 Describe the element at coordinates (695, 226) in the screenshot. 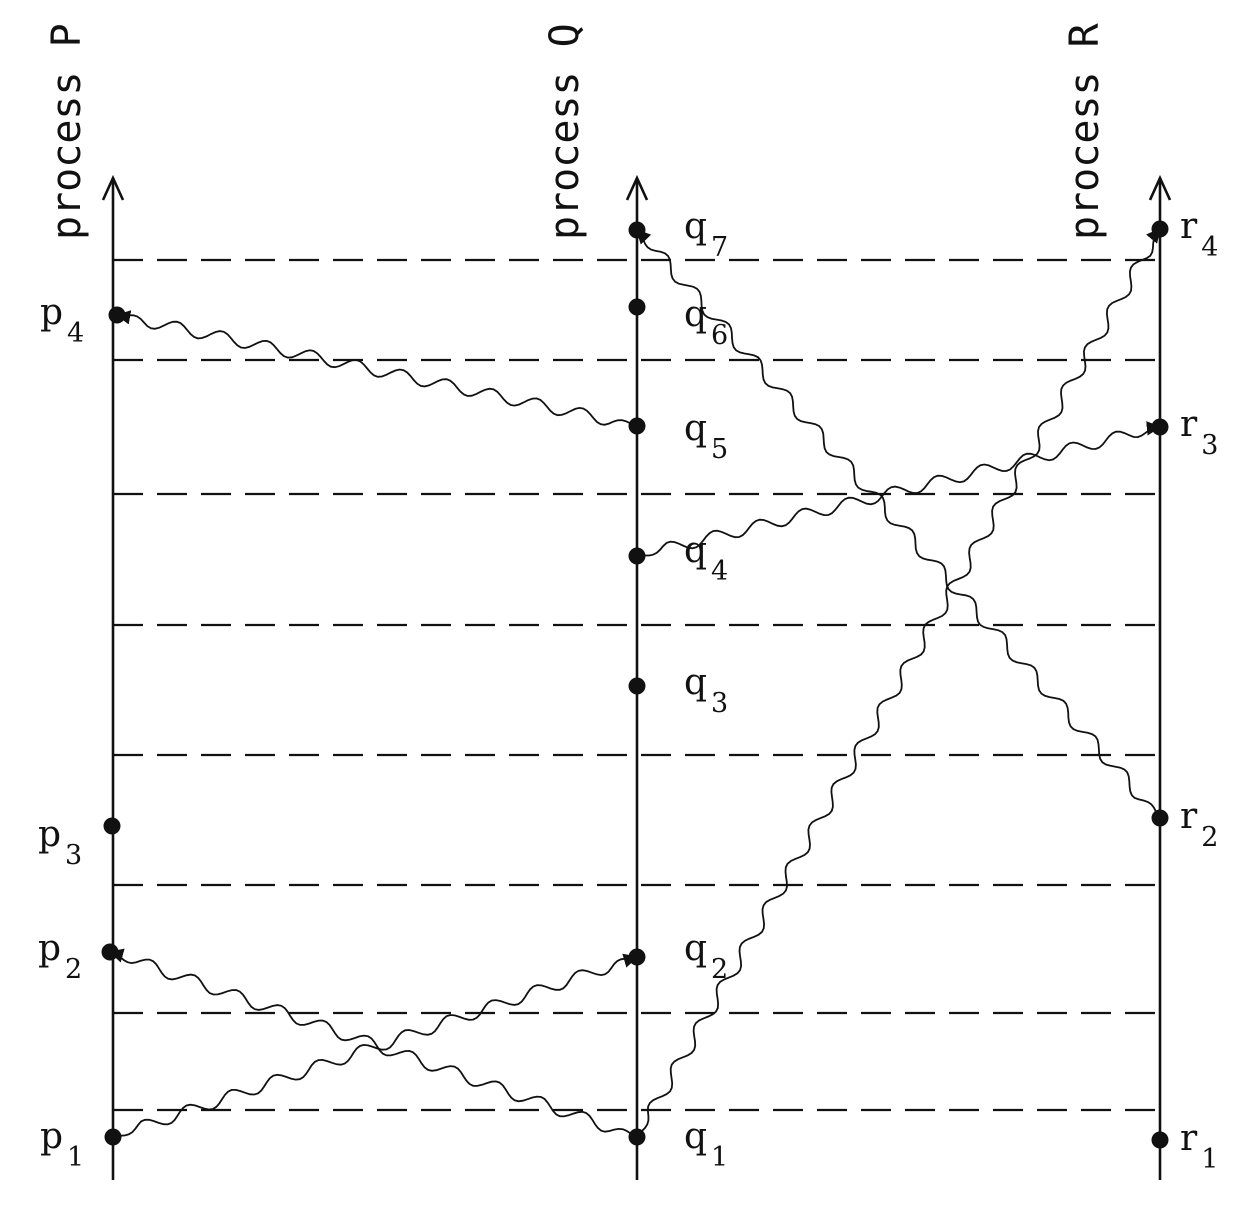

I see `event-letter-q7: q` at that location.